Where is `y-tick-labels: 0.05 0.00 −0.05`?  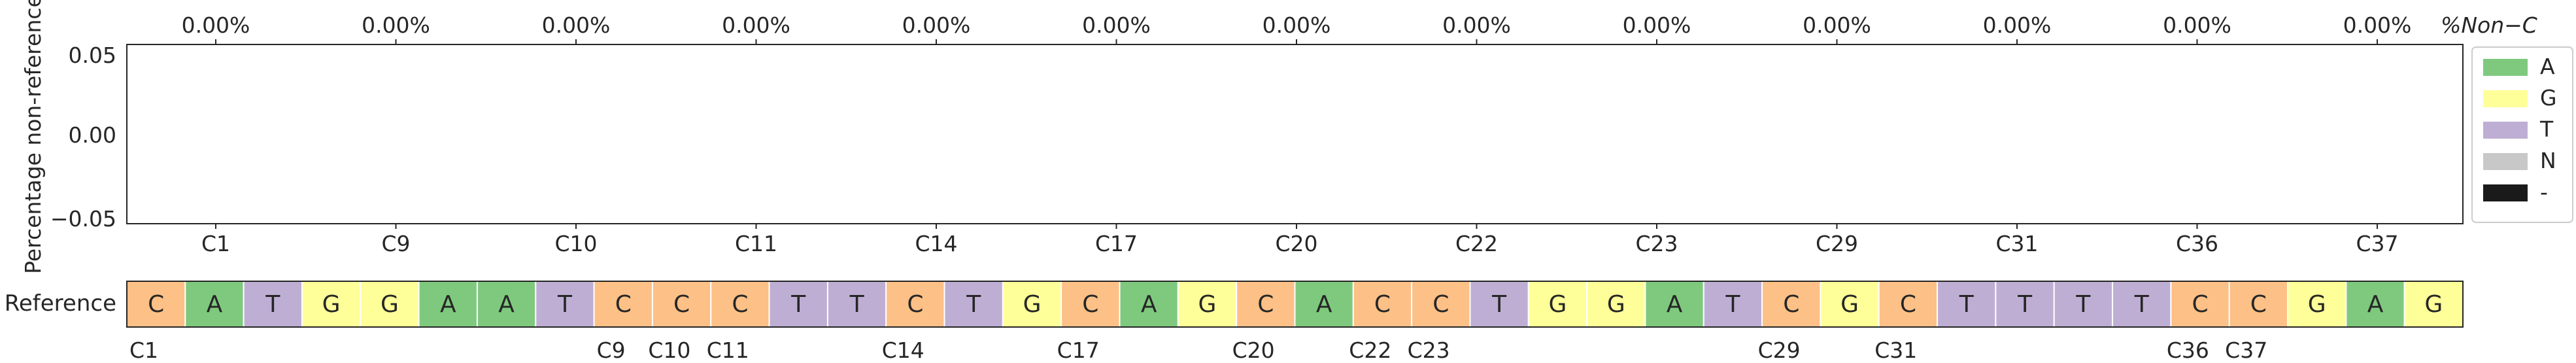
y-tick-labels: 0.05 0.00 −0.05 is located at coordinates (83, 137).